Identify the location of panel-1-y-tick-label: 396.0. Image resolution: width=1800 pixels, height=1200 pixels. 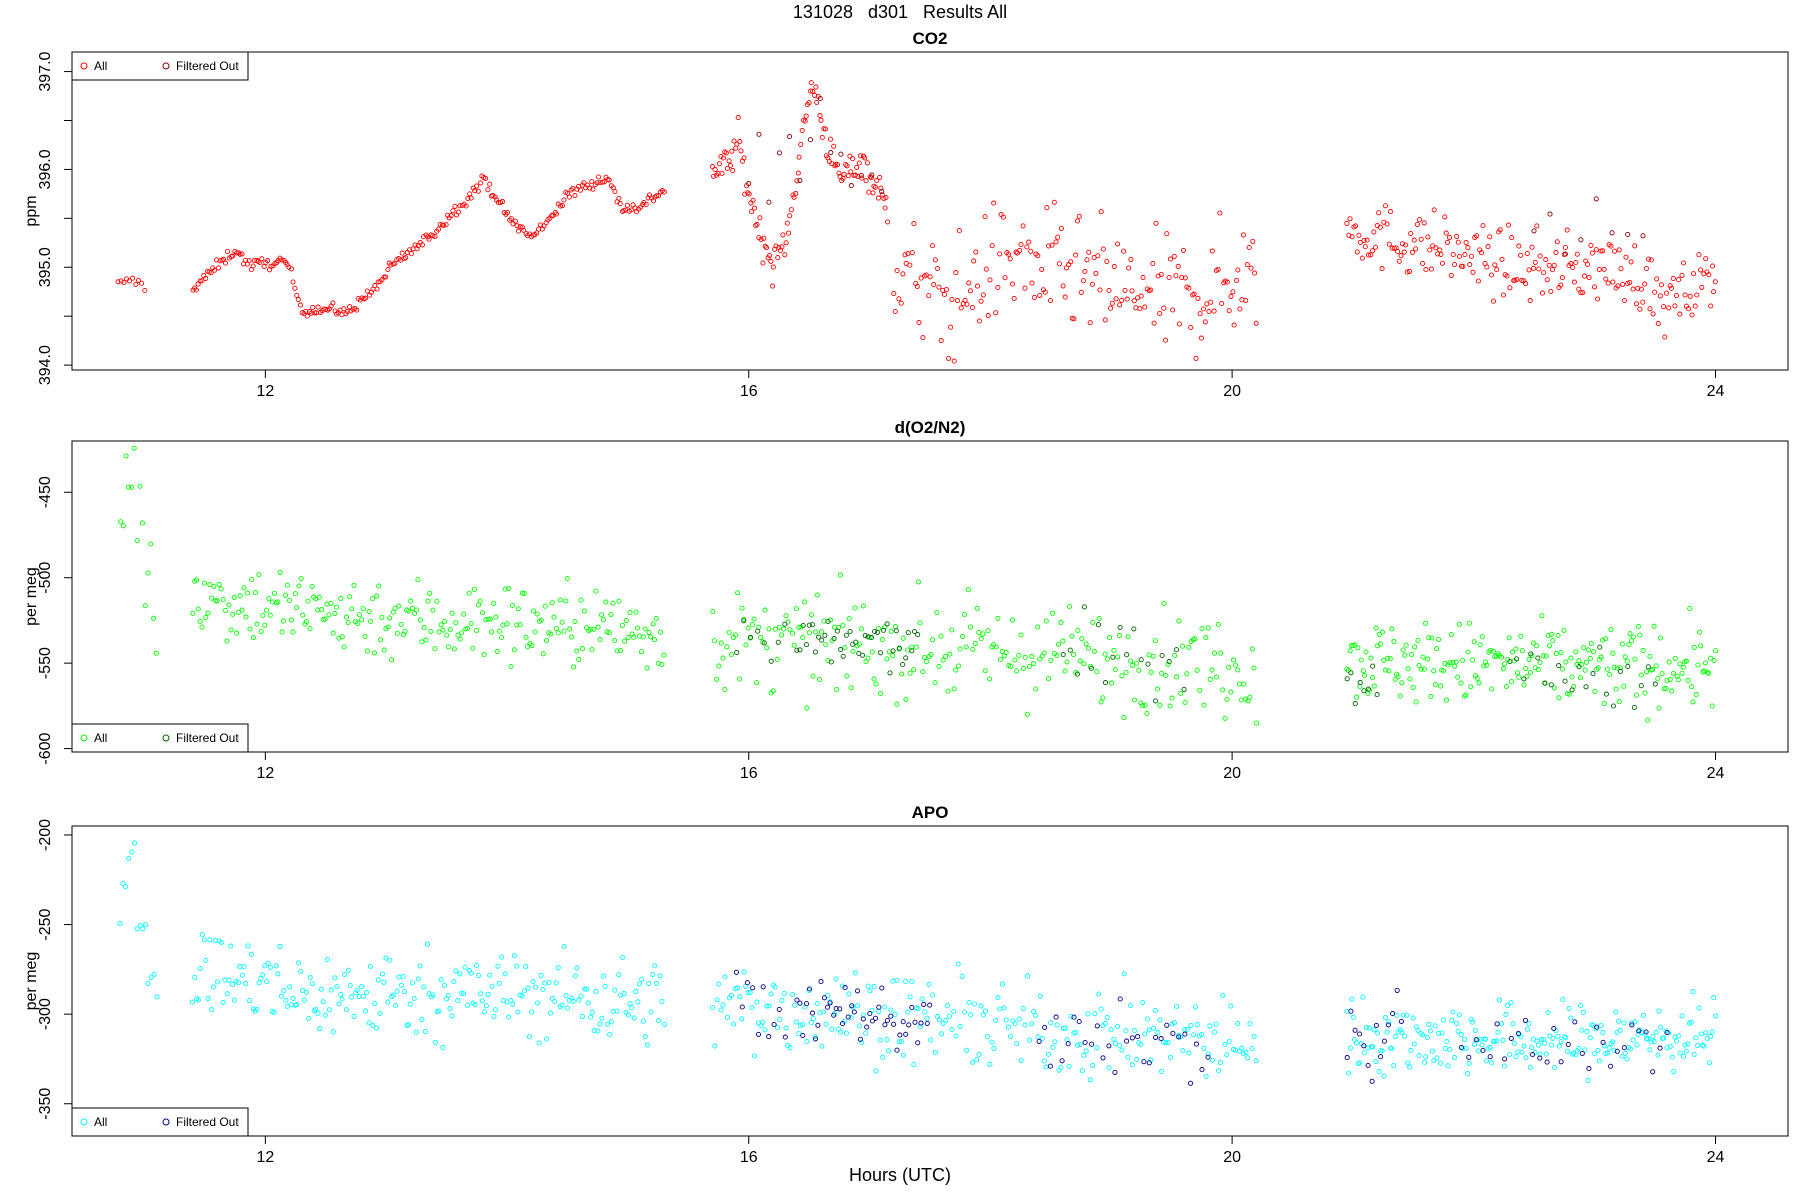
(45, 169).